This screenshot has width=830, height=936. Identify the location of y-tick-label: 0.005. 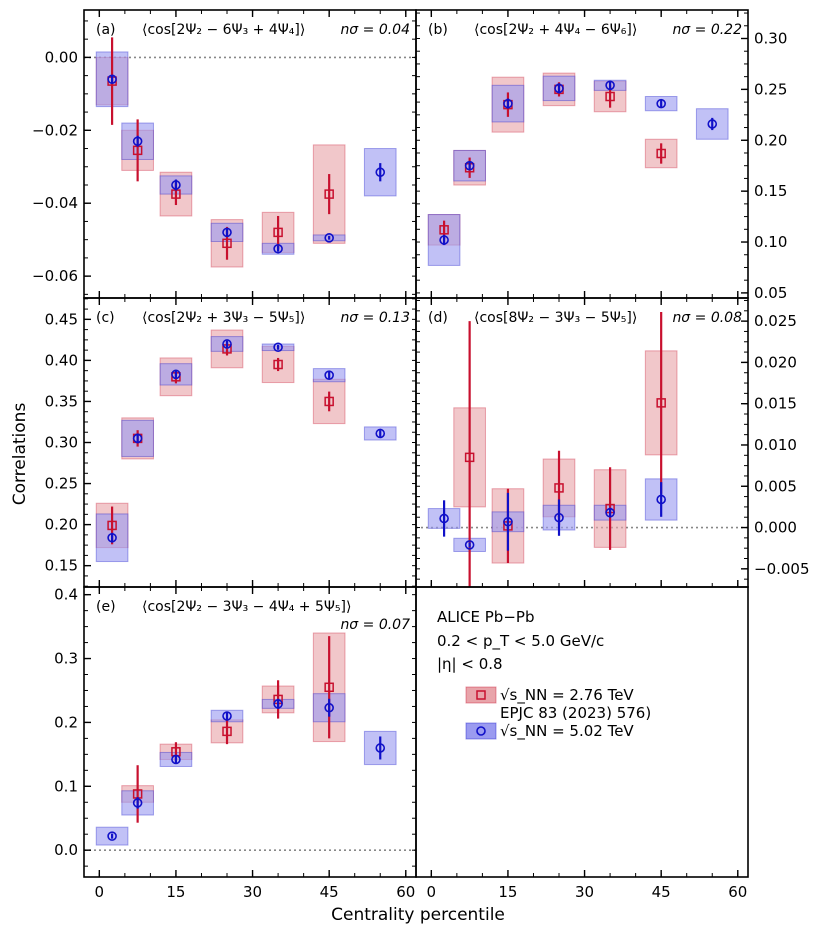
(775, 486).